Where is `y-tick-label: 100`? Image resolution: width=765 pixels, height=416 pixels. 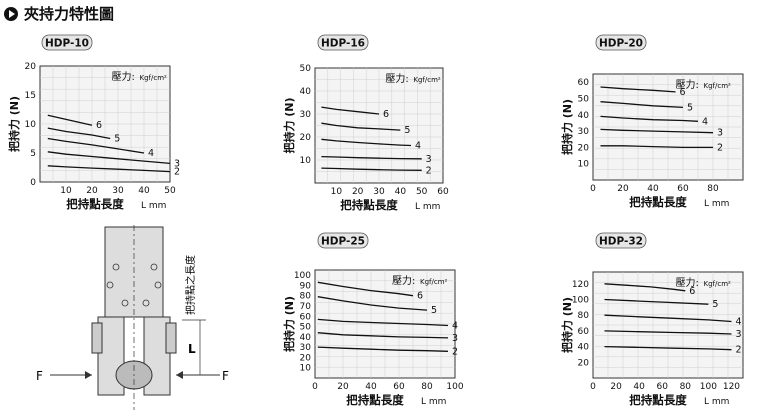
y-tick-label: 100 is located at coordinates (580, 300).